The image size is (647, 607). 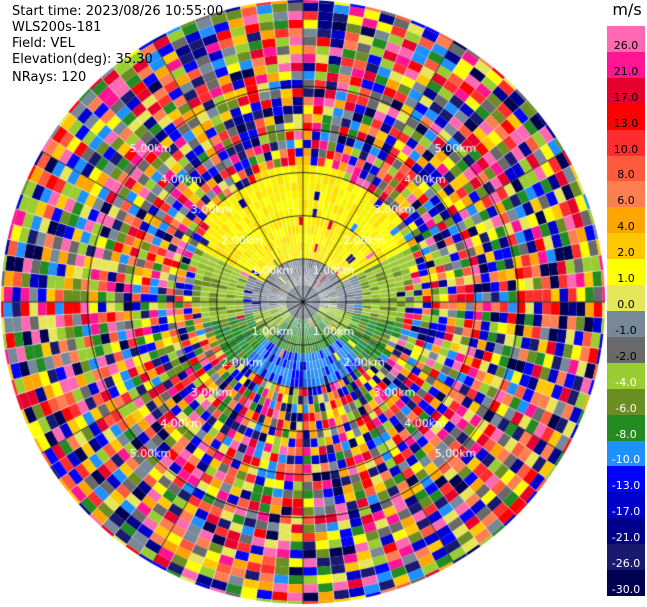 I want to click on nrays-label: NRays: 120, so click(x=49, y=77).